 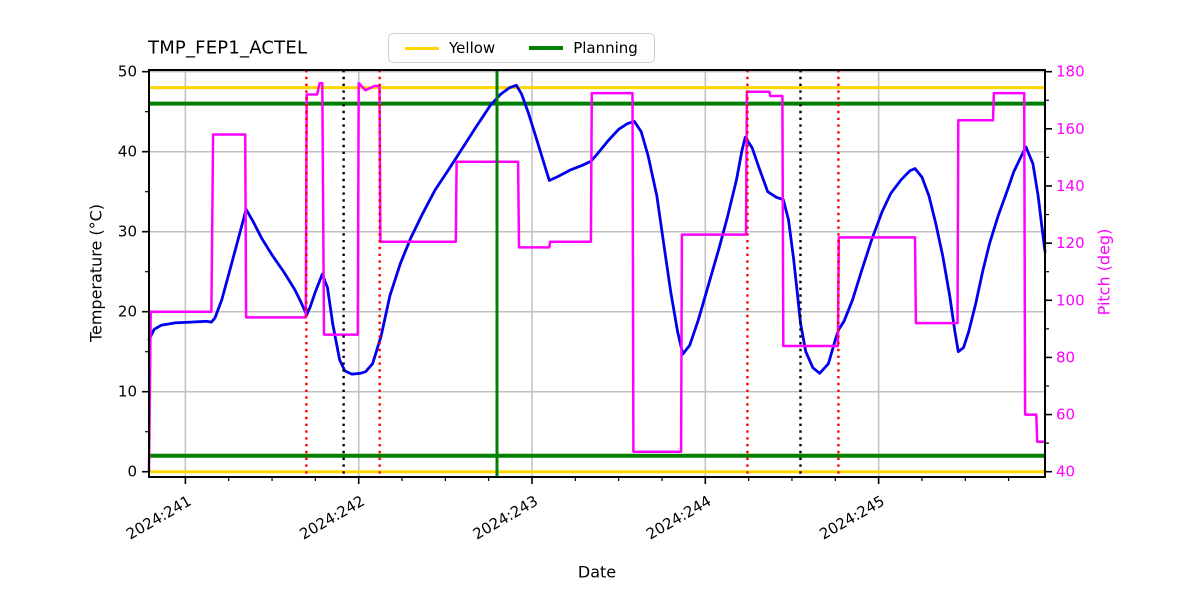 I want to click on y-left-tick-label: 50, so click(x=127, y=72).